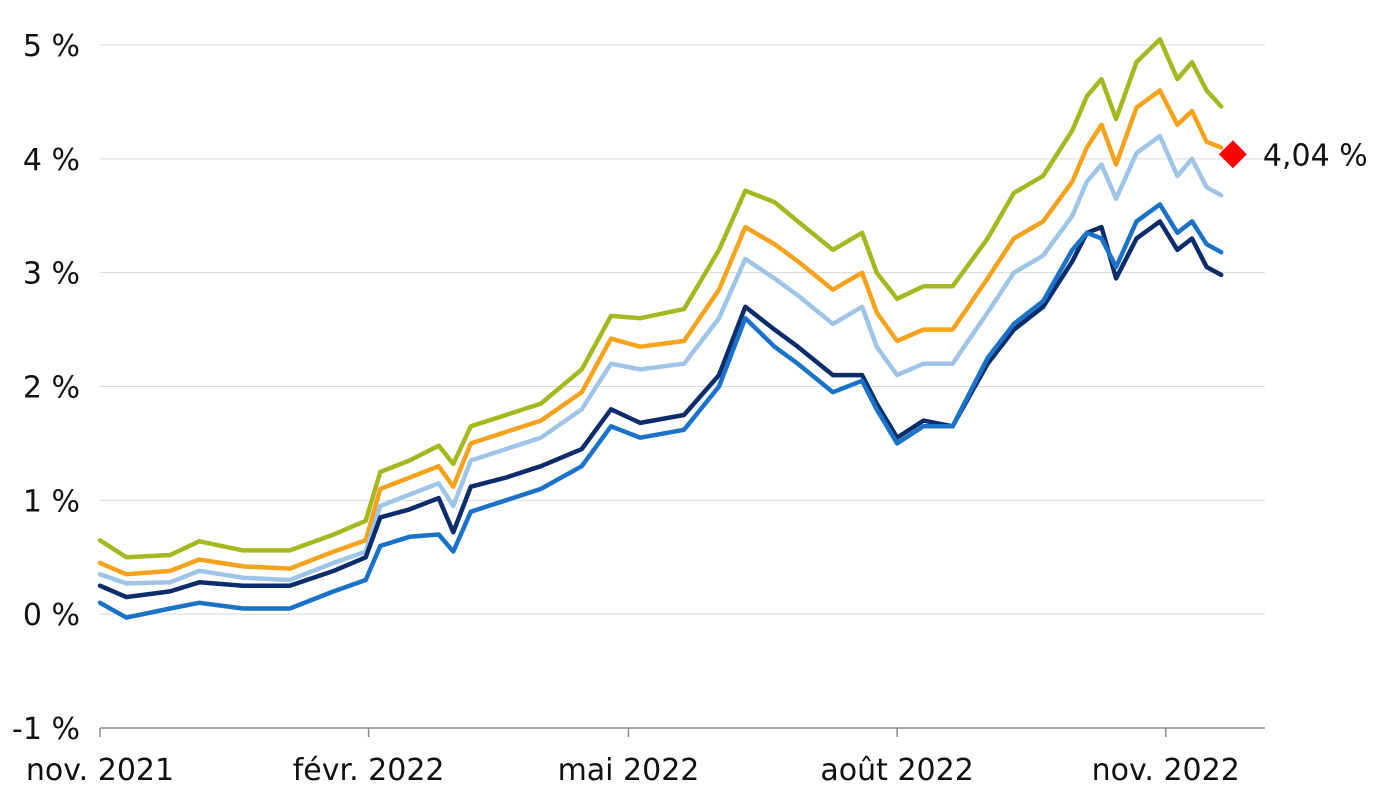  What do you see at coordinates (51, 615) in the screenshot?
I see `y-tick-label: 0 %` at bounding box center [51, 615].